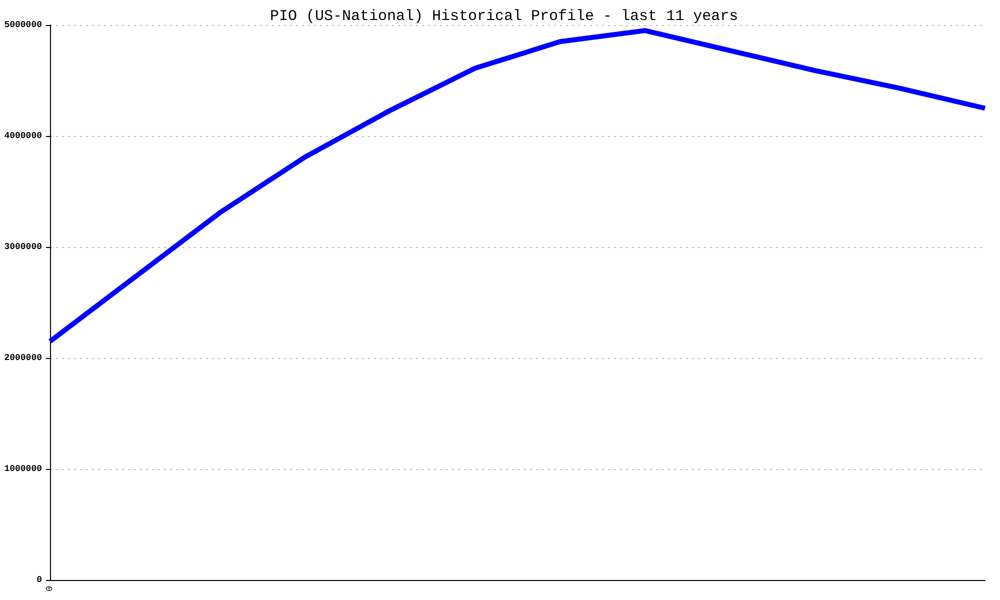 This screenshot has height=600, width=1000. I want to click on y-tick-label: 3000000, so click(23, 247).